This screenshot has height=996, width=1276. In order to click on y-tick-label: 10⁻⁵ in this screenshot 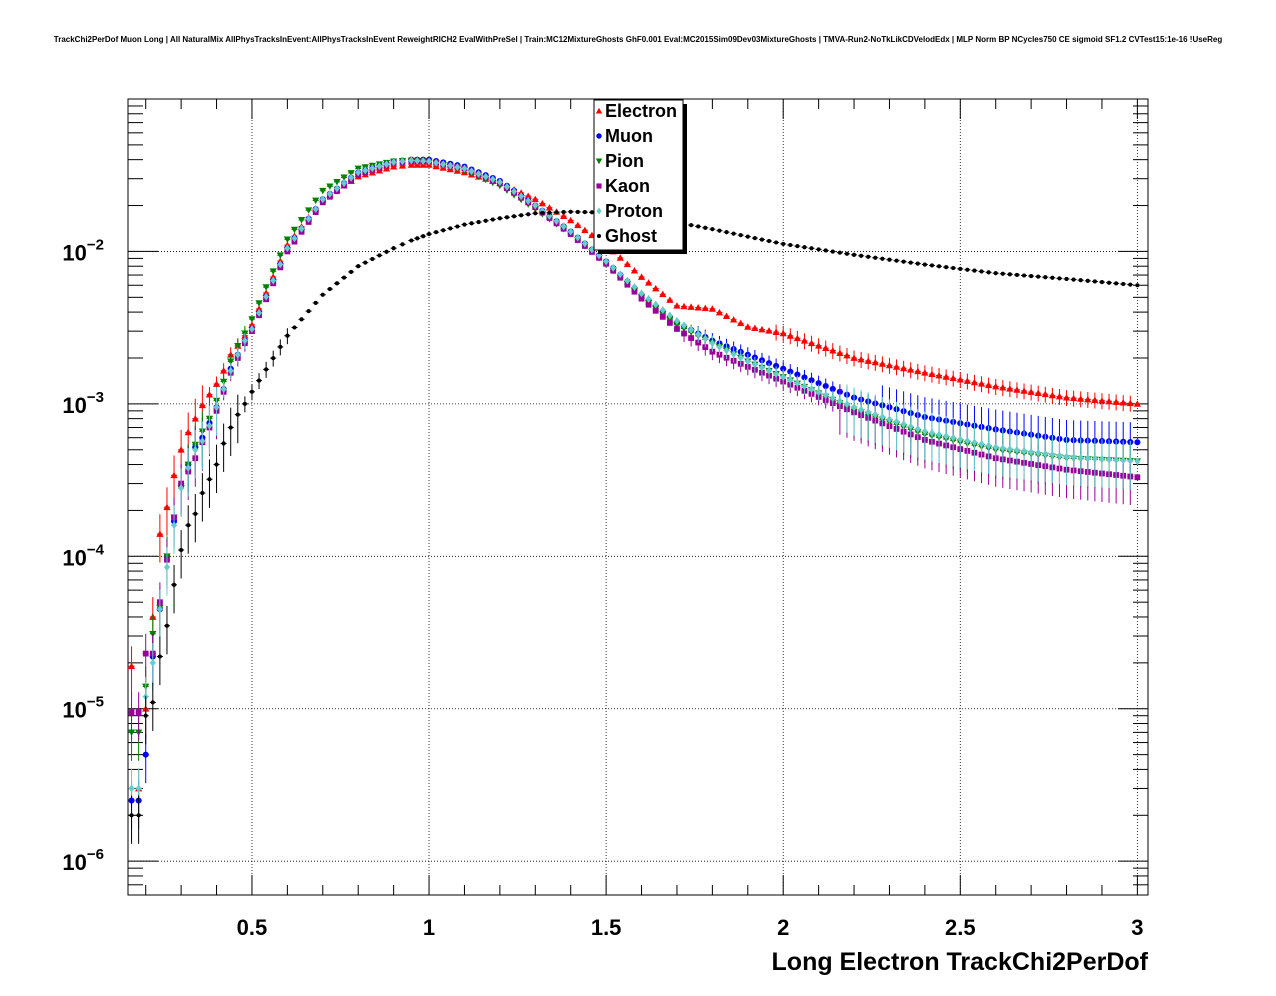, I will do `click(83, 708)`.